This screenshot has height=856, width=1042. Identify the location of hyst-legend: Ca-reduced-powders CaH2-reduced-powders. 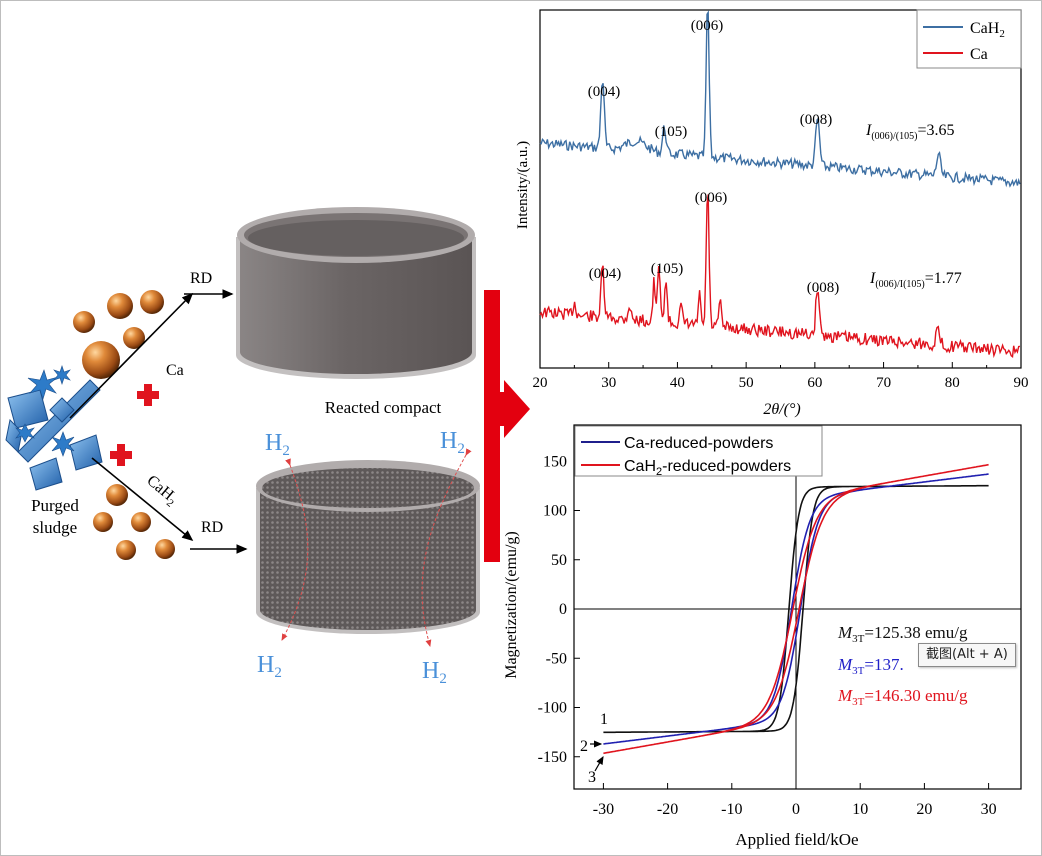
(698, 451).